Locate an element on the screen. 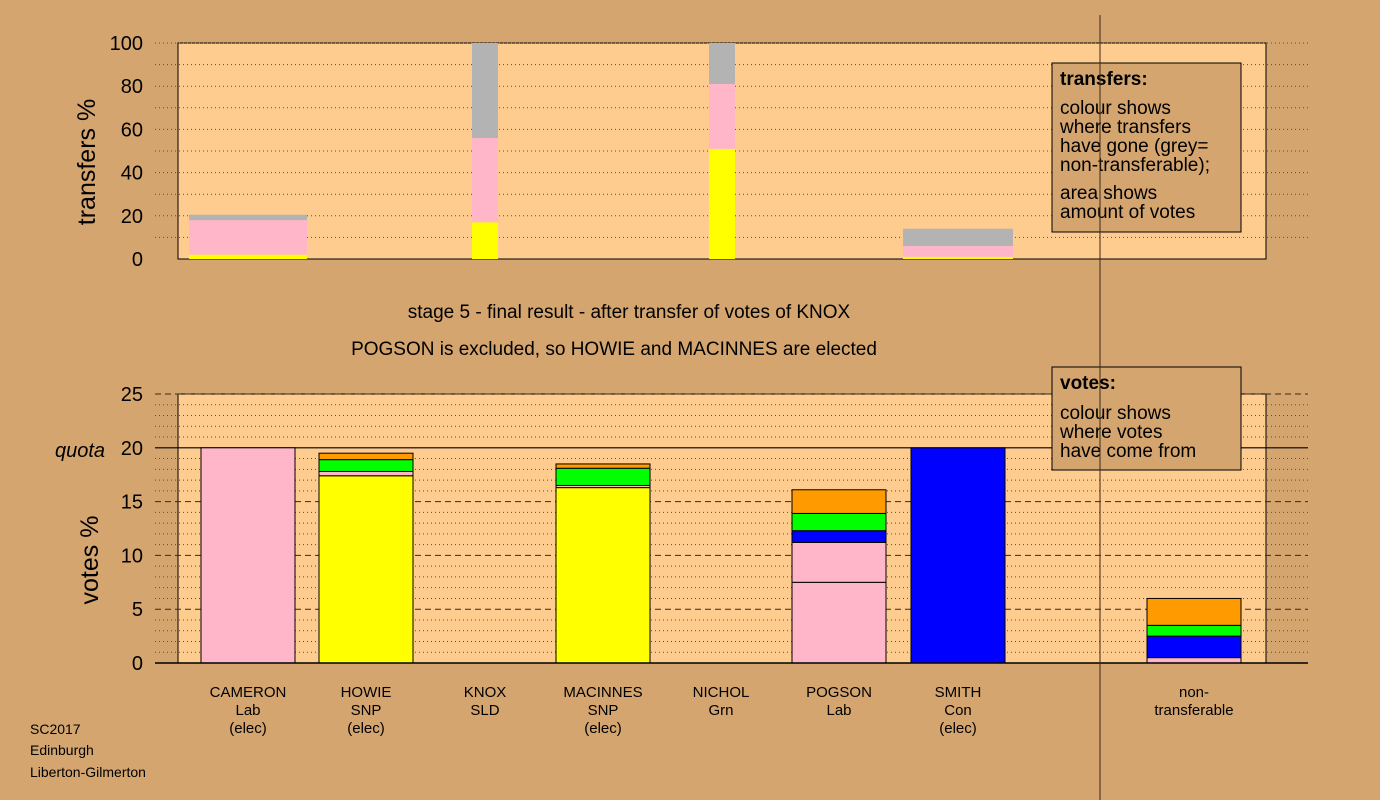 Image resolution: width=1380 pixels, height=800 pixels. x-category-label: SLD is located at coordinates (484, 710).